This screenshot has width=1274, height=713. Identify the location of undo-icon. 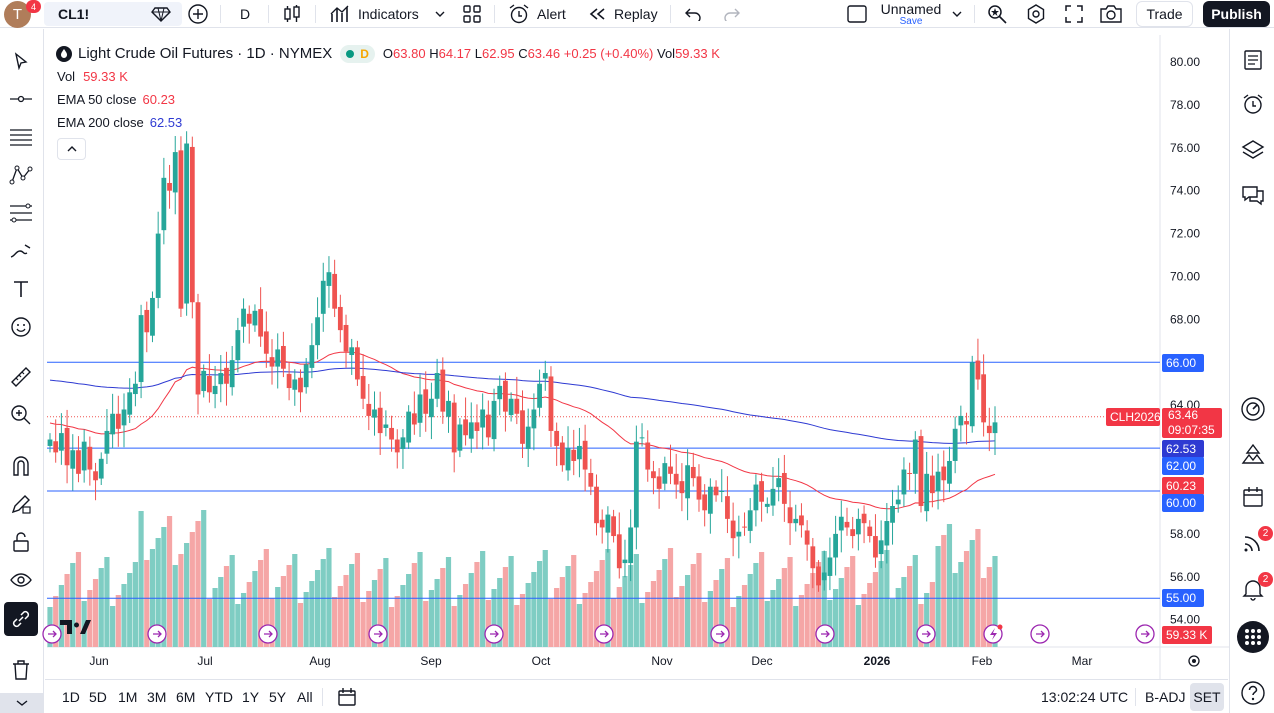
(693, 14).